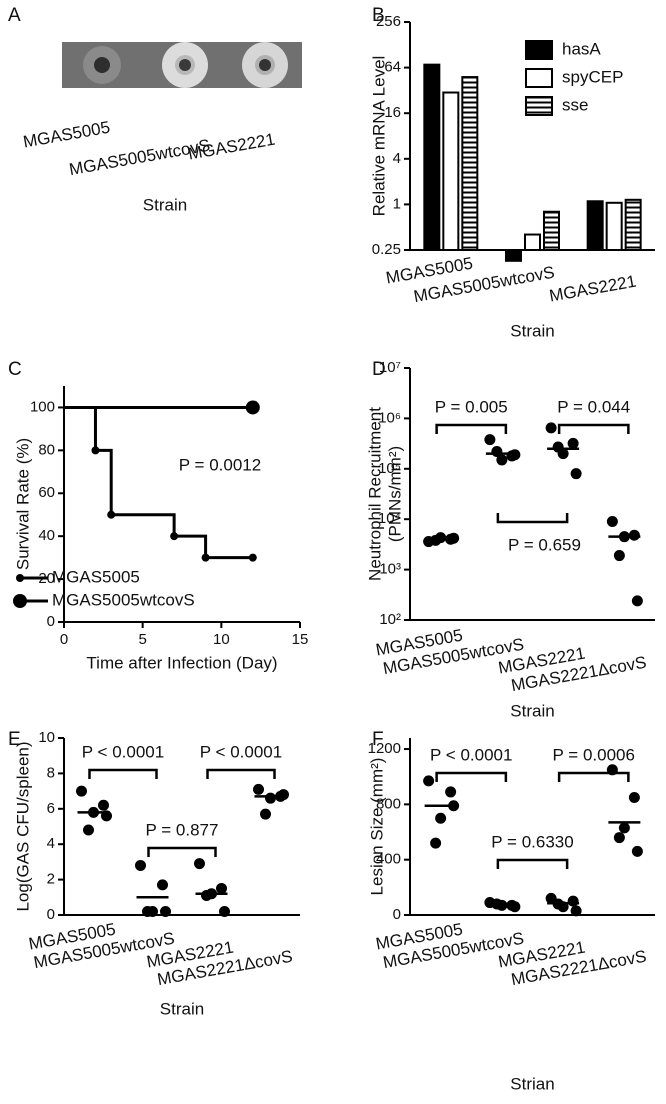  I want to click on panel-letter: D, so click(379, 369).